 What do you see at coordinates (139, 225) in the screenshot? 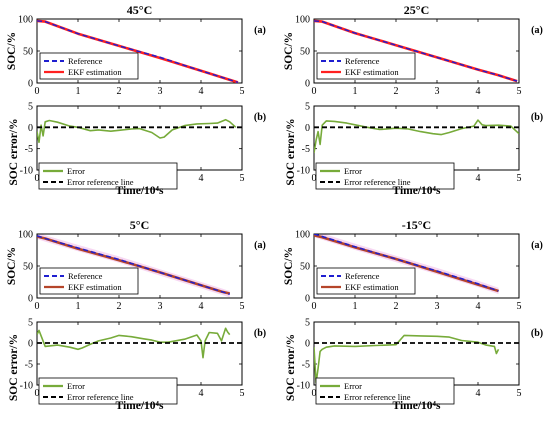
I see `chart-title: 5°C` at bounding box center [139, 225].